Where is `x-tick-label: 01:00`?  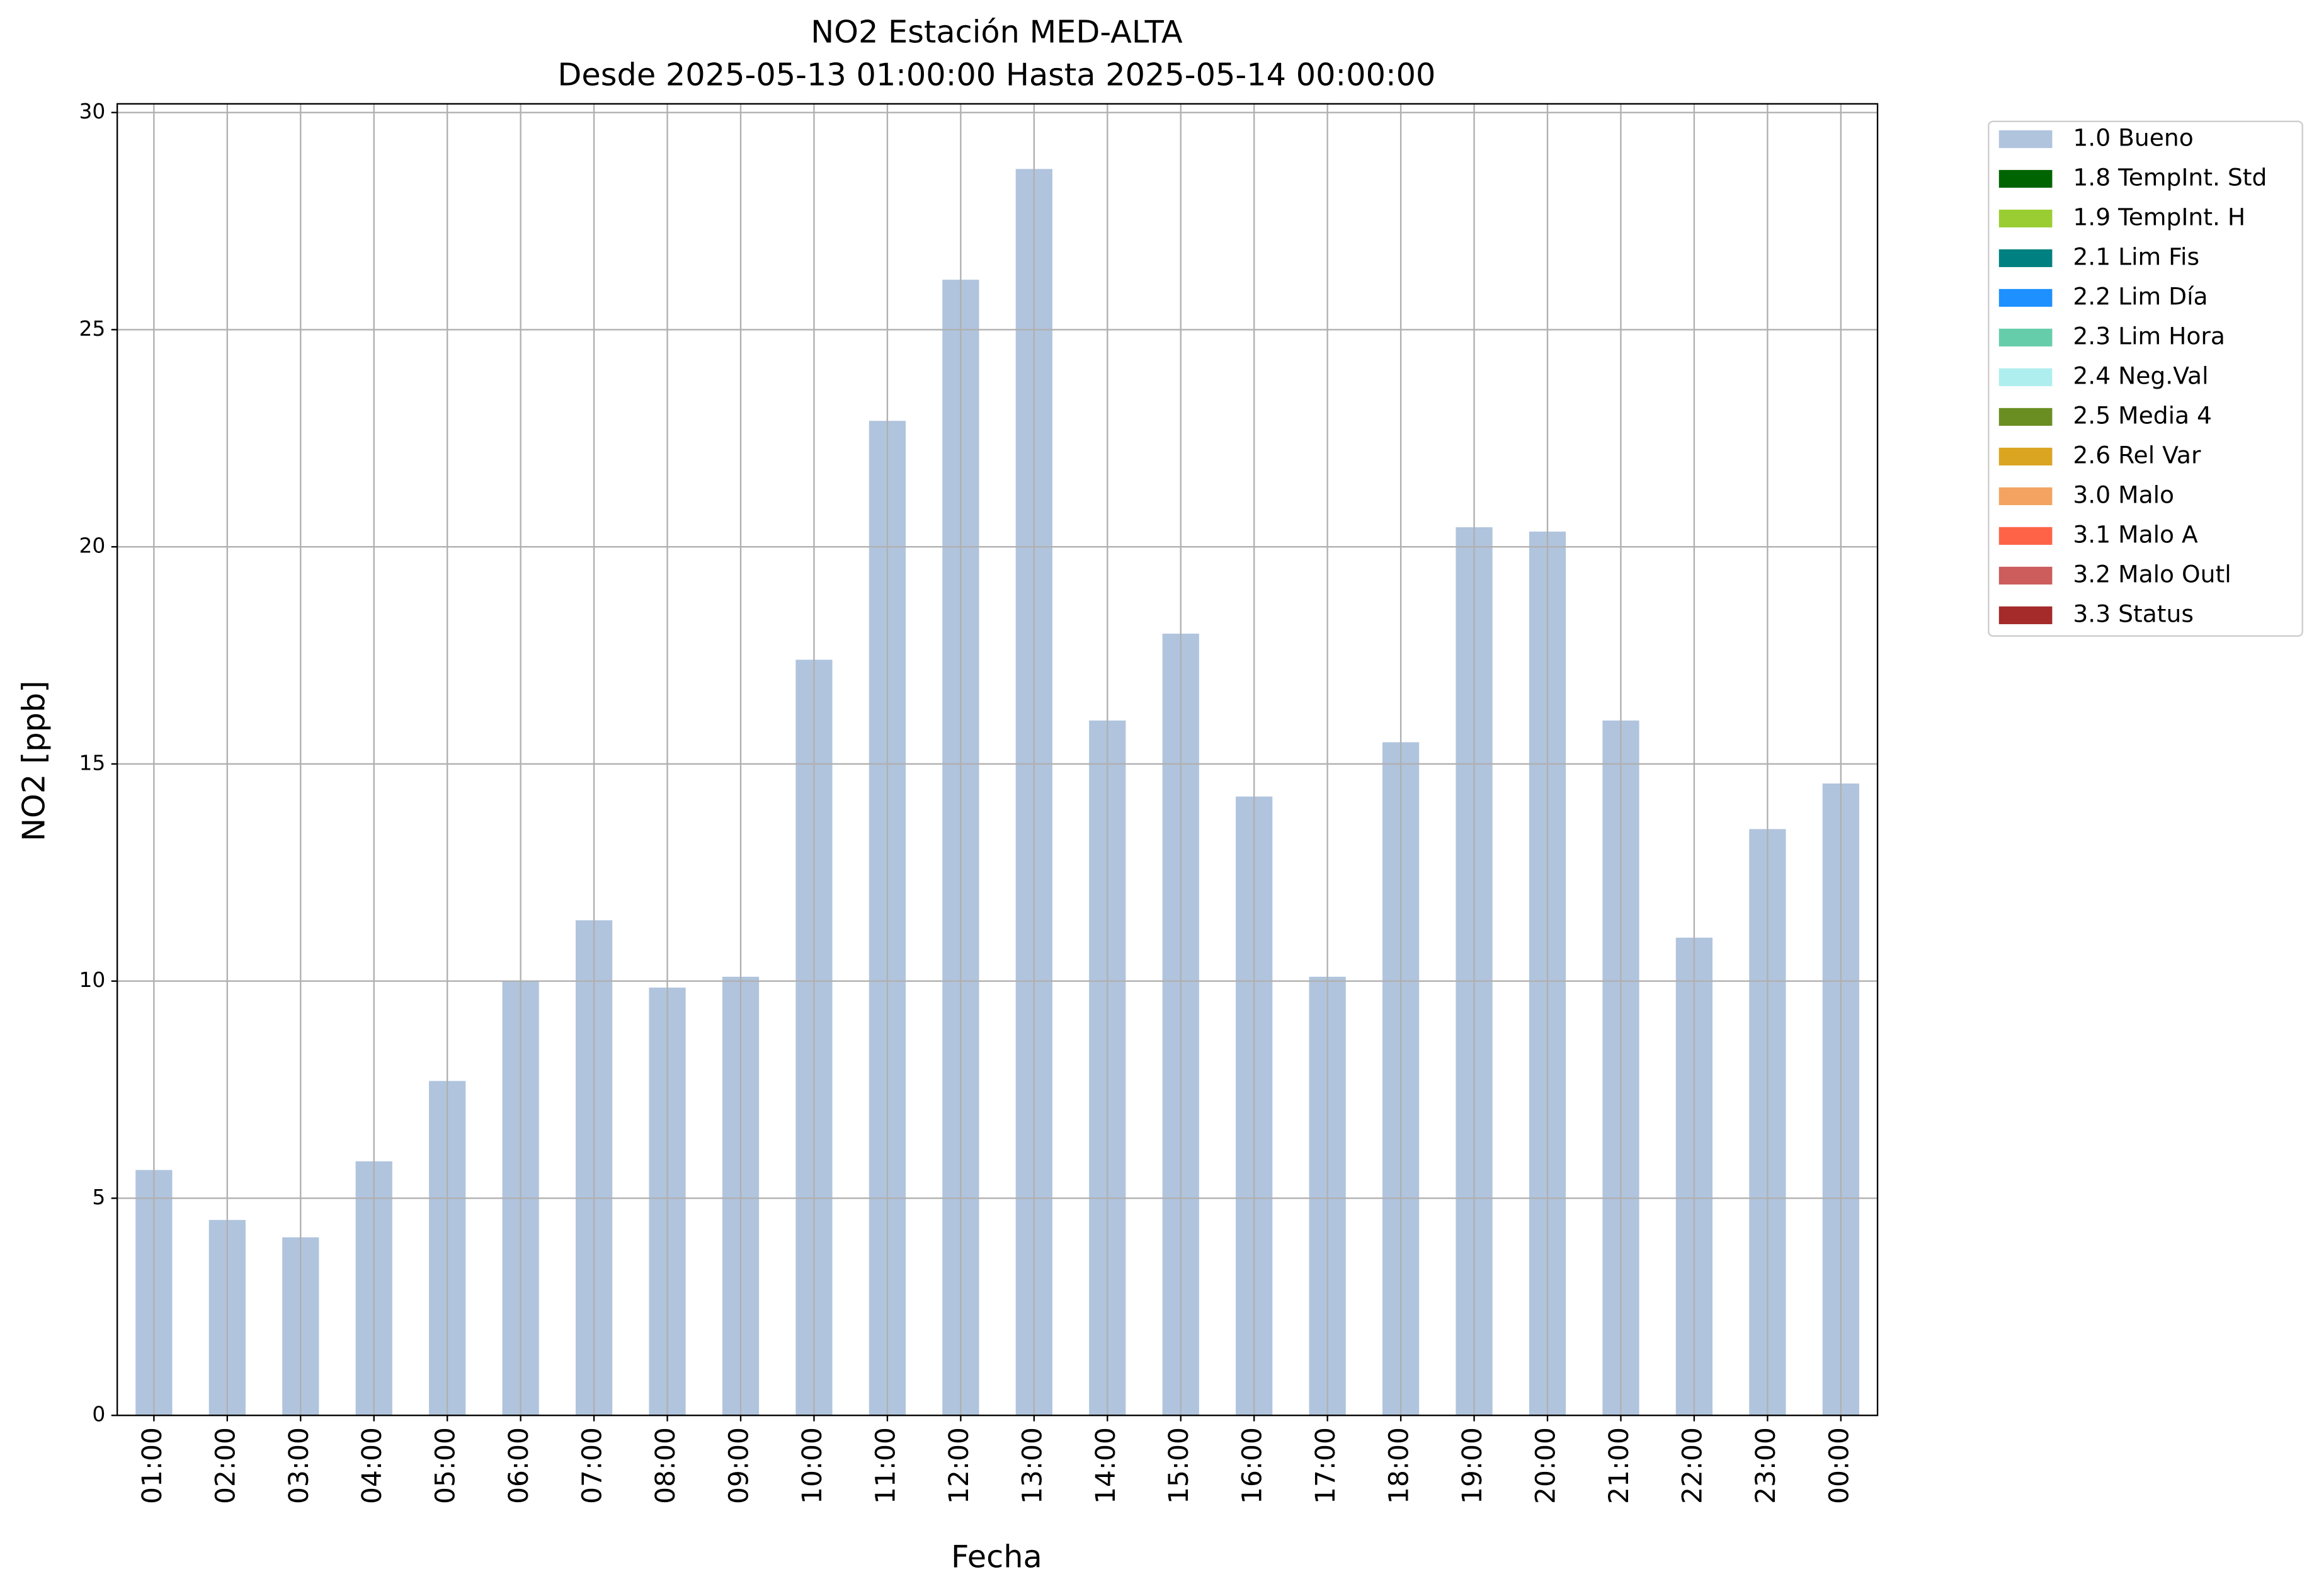
x-tick-label: 01:00 is located at coordinates (152, 1465).